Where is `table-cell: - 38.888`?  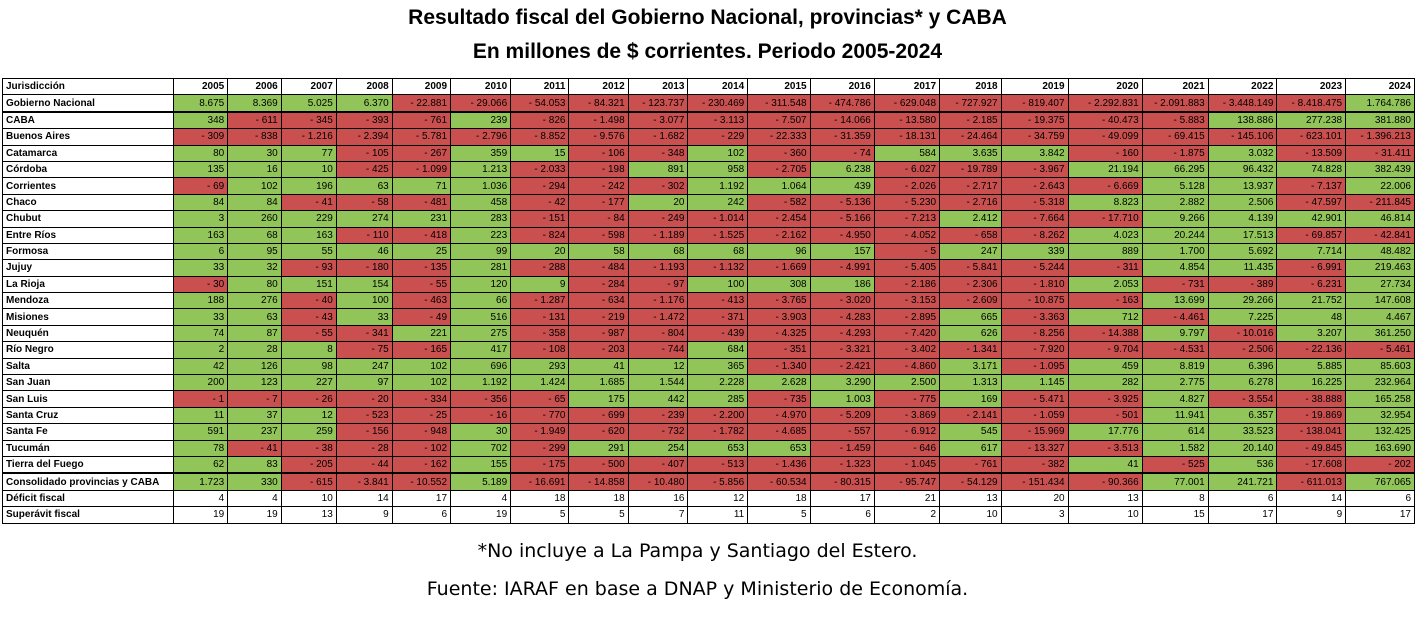
table-cell: - 38.888 is located at coordinates (1311, 399).